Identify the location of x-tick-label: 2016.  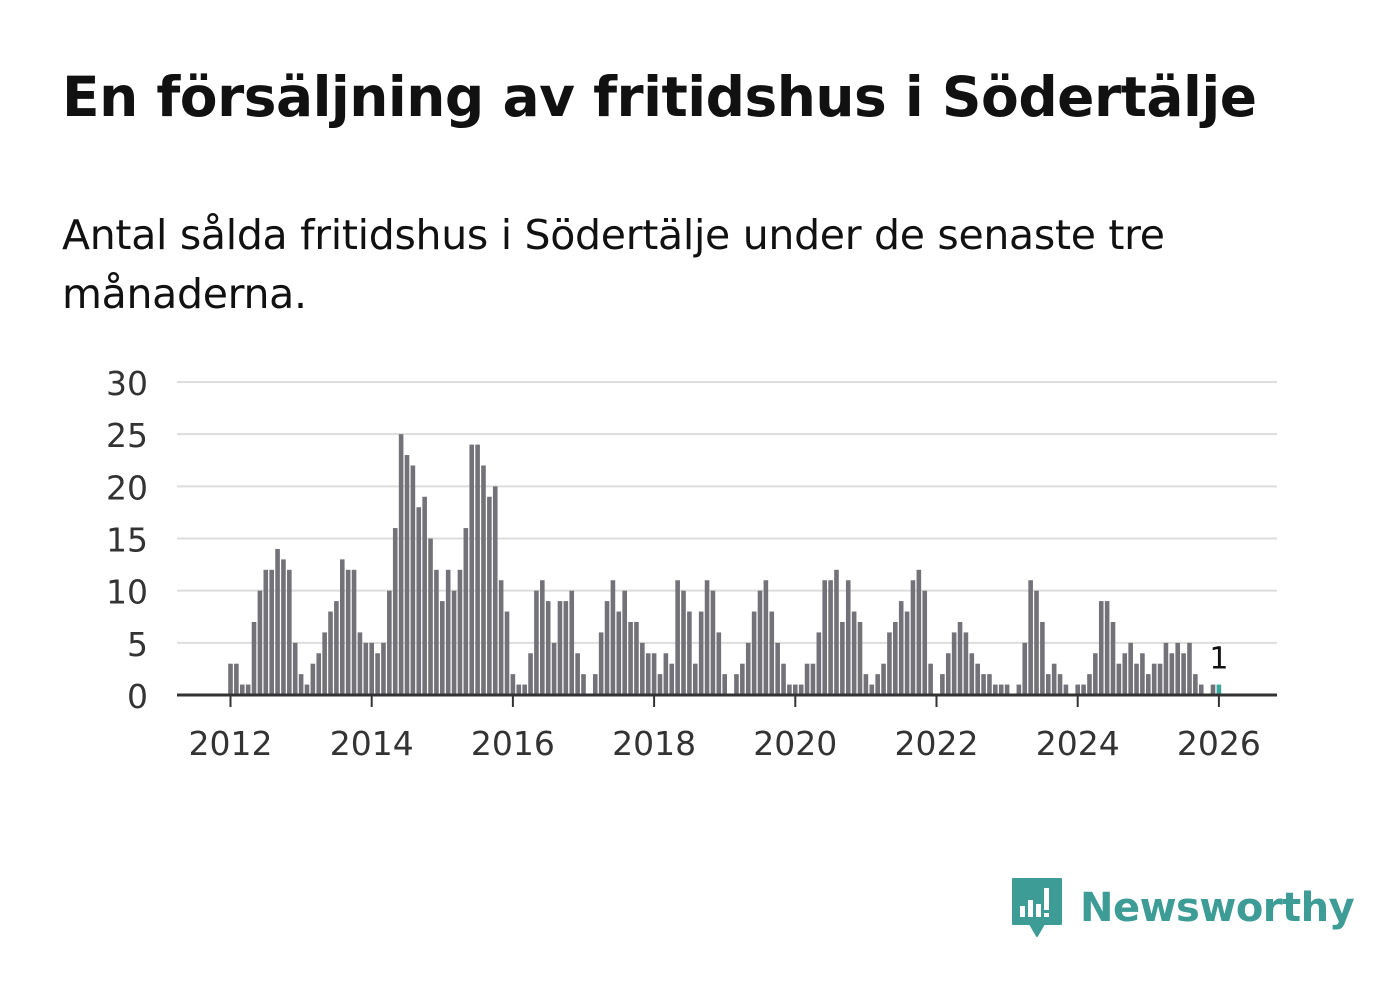
(513, 743).